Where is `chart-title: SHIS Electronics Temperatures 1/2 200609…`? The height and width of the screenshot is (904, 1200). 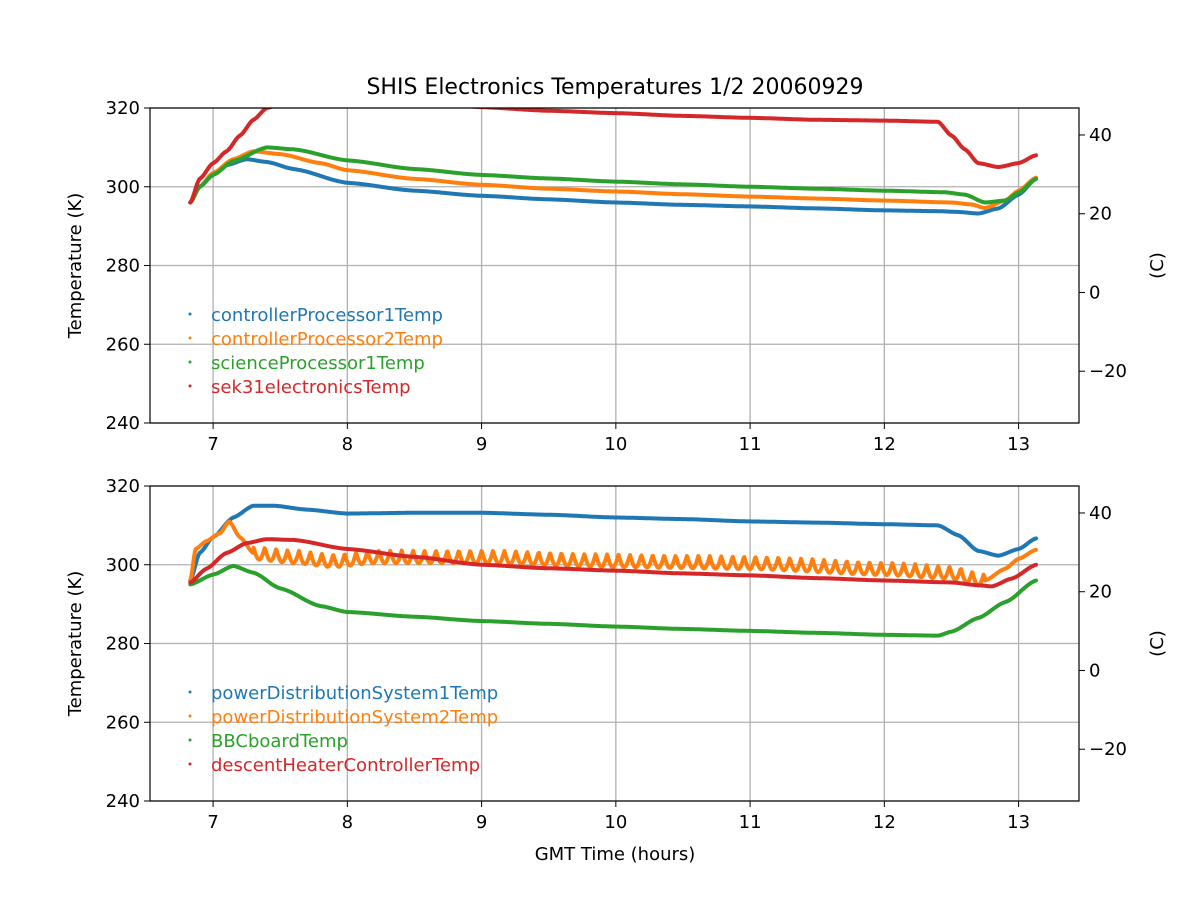 chart-title: SHIS Electronics Temperatures 1/2 200609… is located at coordinates (614, 87).